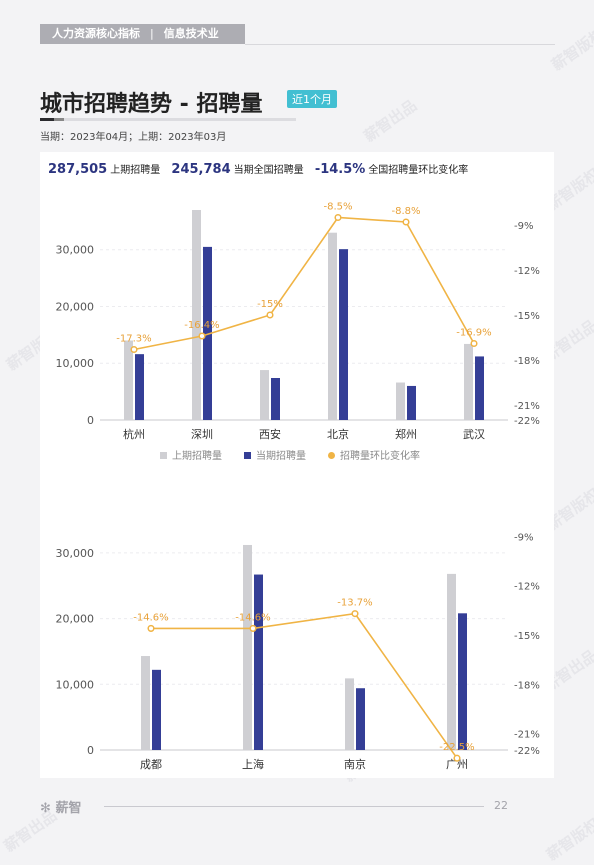  I want to click on header-rule, so click(400, 44).